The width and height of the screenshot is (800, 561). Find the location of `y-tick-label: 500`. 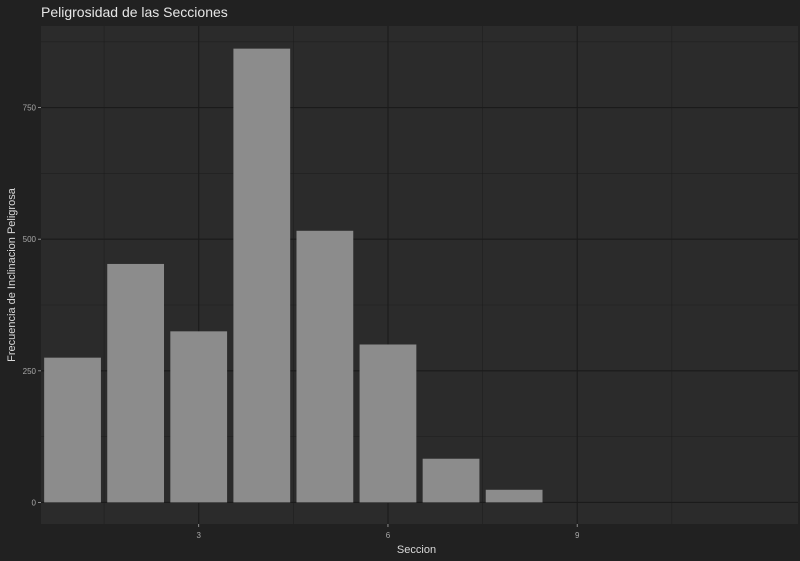

y-tick-label: 500 is located at coordinates (30, 239).